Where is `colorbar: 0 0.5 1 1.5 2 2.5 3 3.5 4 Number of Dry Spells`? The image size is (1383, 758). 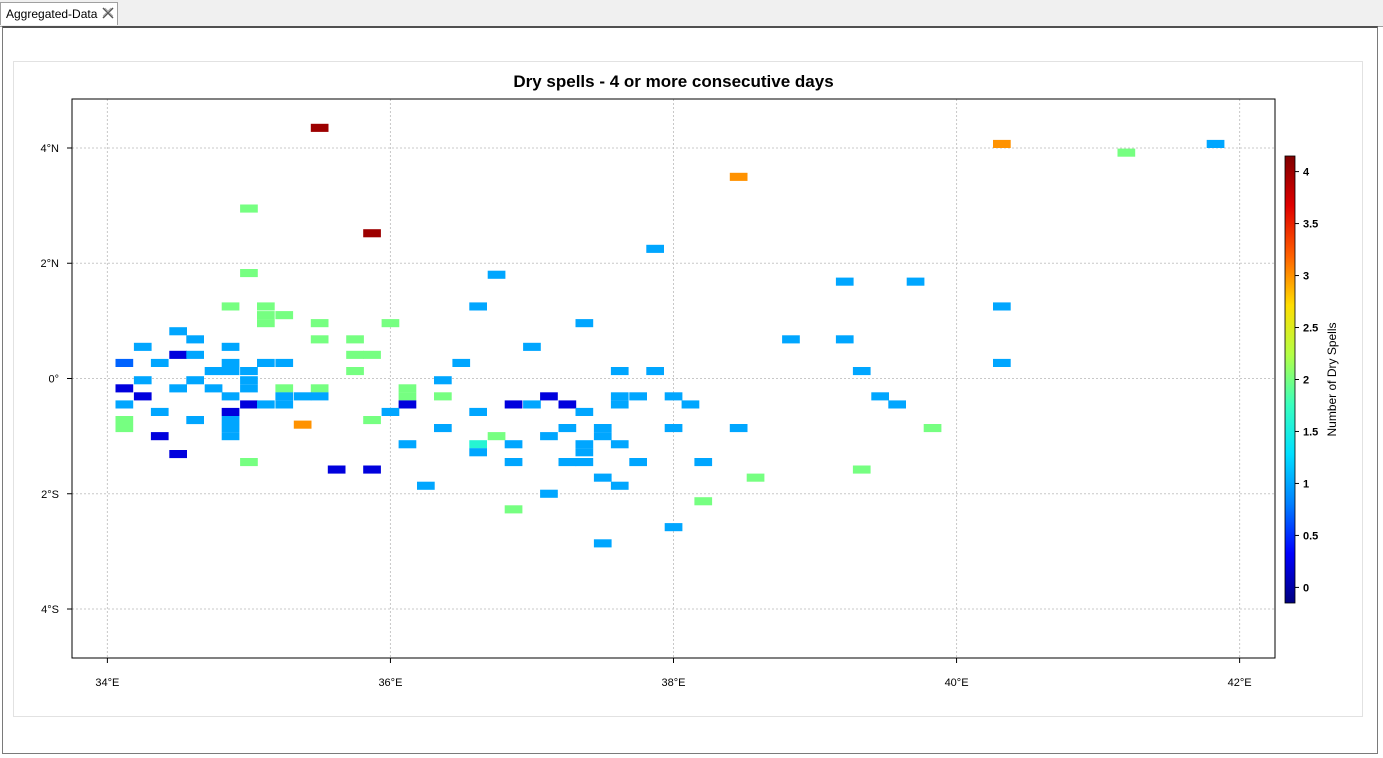 colorbar: 0 0.5 1 1.5 2 2.5 3 3.5 4 Number of Dry Spells is located at coordinates (1311, 379).